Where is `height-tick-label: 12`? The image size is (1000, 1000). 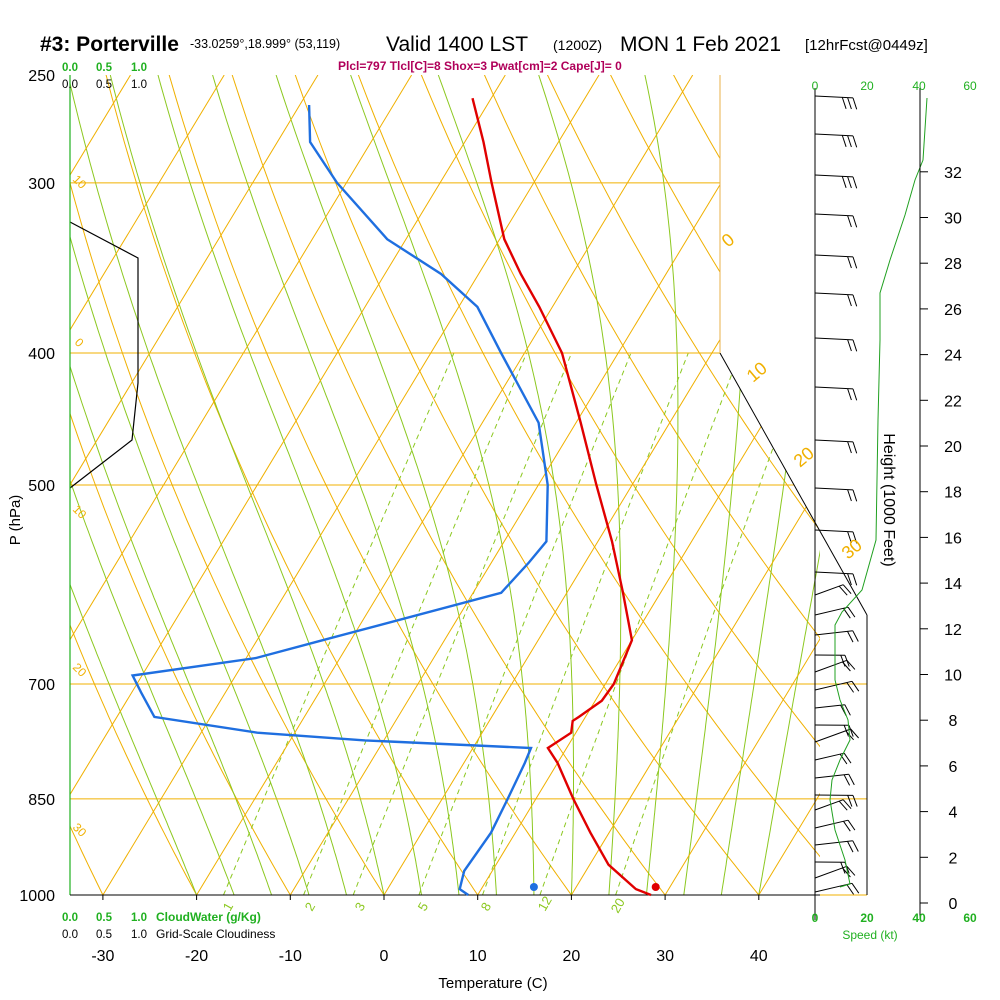 height-tick-label: 12 is located at coordinates (953, 630).